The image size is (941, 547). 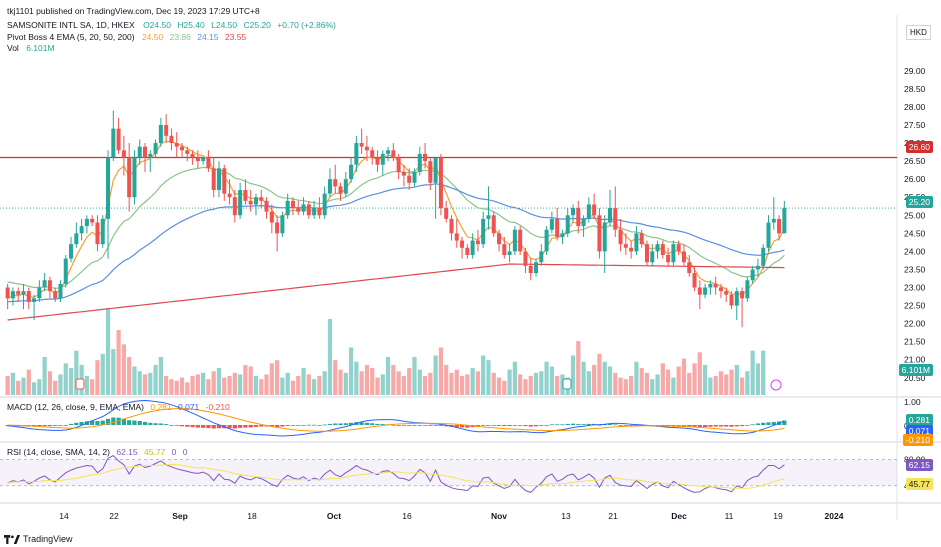 What do you see at coordinates (174, 452) in the screenshot?
I see `rsi-legend-v3: 0` at bounding box center [174, 452].